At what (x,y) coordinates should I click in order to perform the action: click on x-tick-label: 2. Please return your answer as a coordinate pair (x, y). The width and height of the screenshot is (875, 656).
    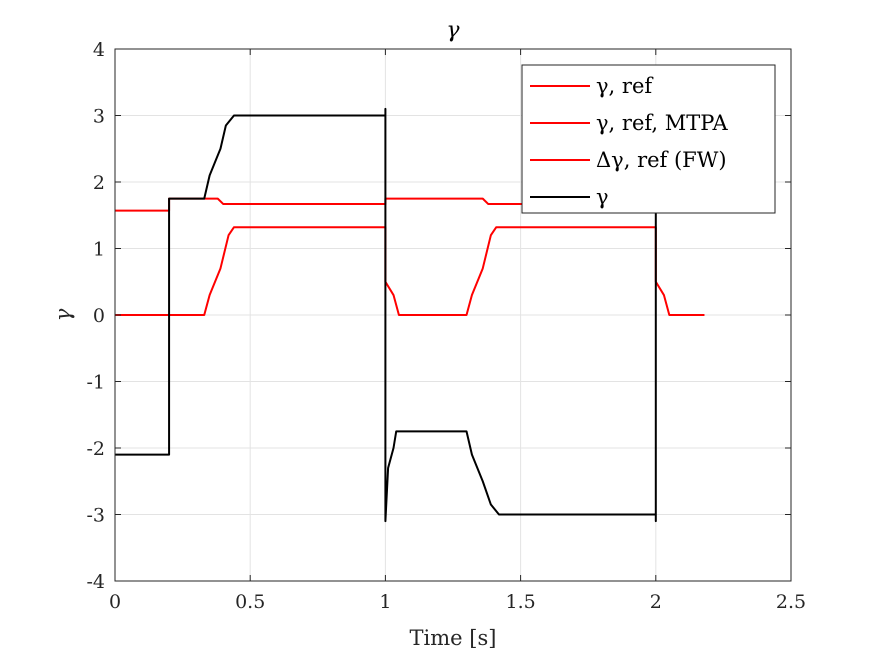
    Looking at the image, I should click on (656, 602).